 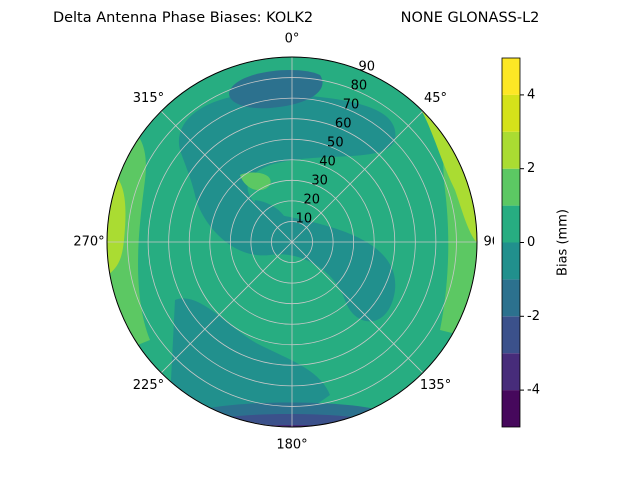 What do you see at coordinates (292, 39) in the screenshot?
I see `theta-tick-label: 0°` at bounding box center [292, 39].